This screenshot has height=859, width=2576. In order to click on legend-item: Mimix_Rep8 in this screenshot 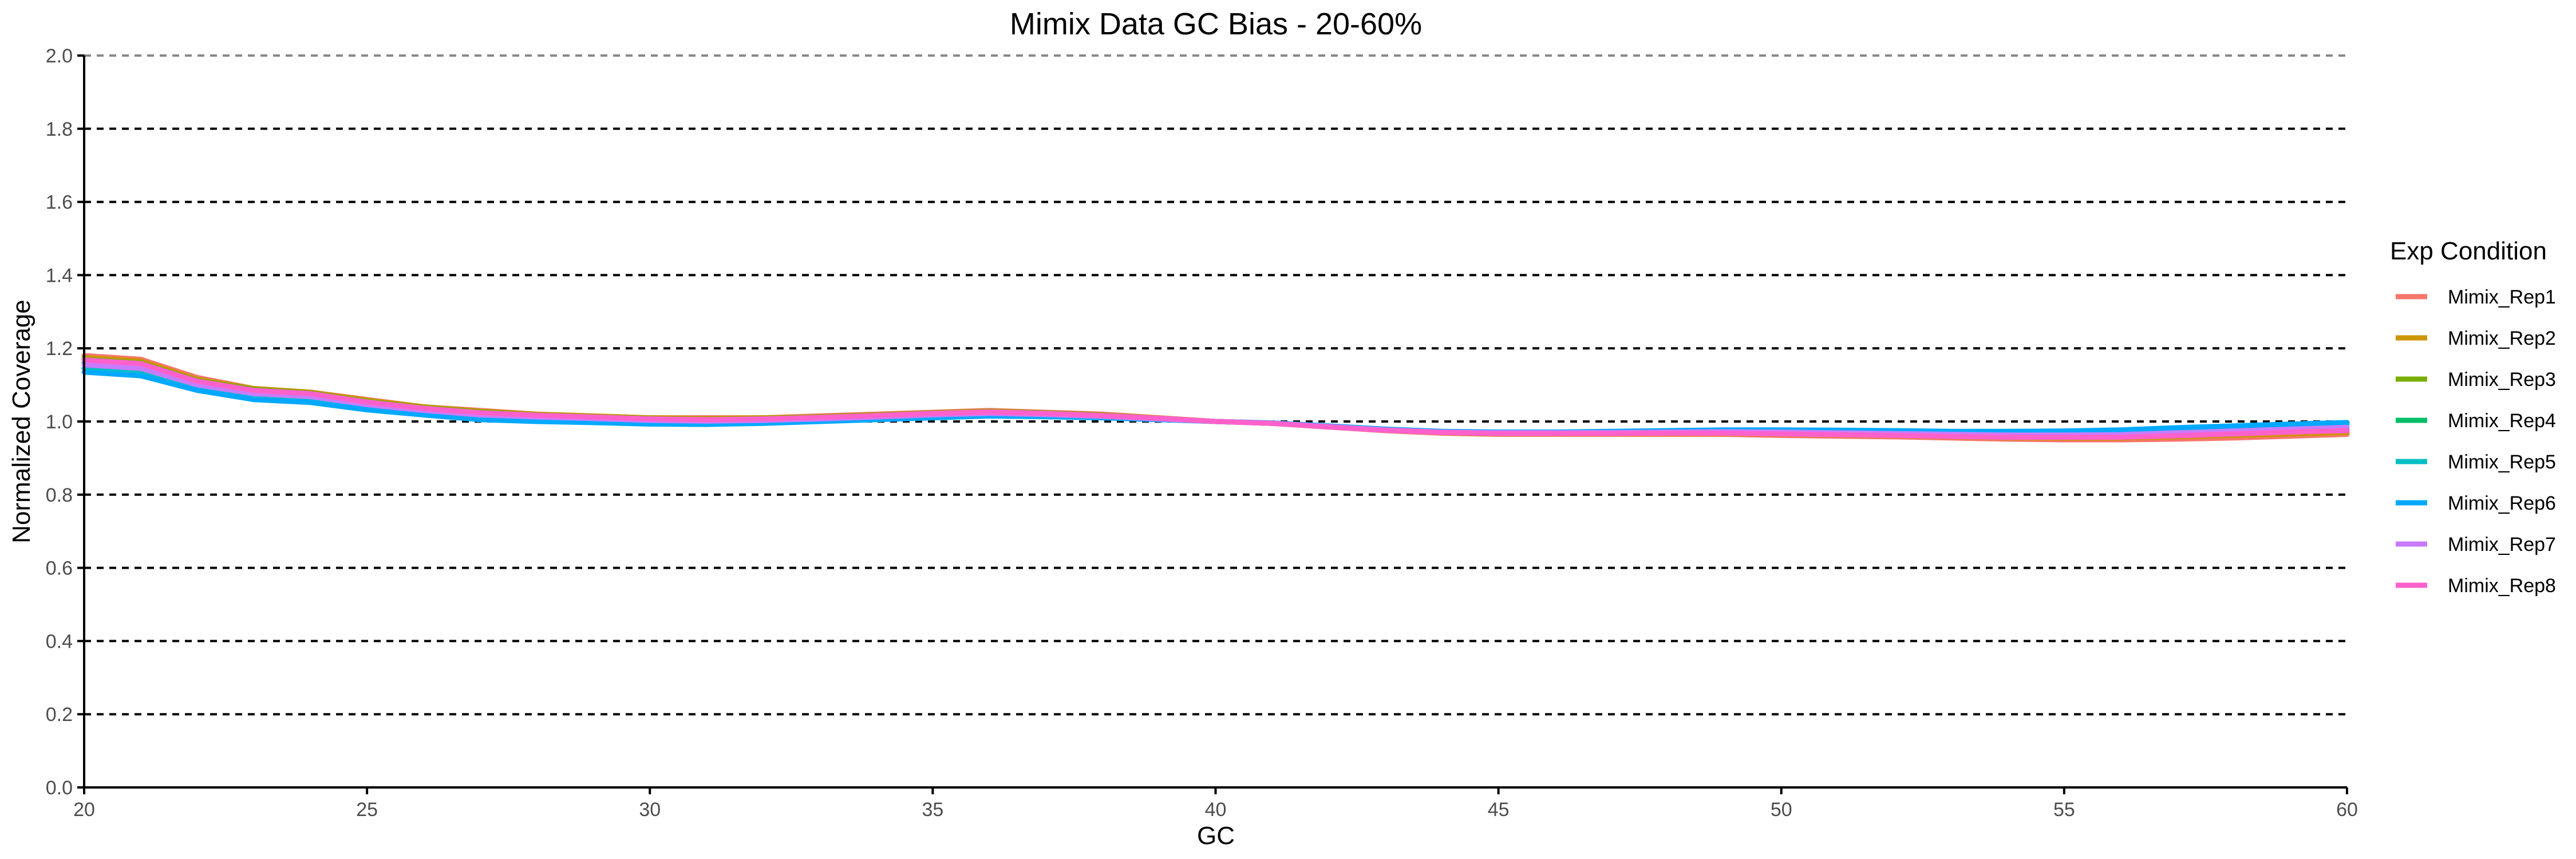, I will do `click(2476, 586)`.